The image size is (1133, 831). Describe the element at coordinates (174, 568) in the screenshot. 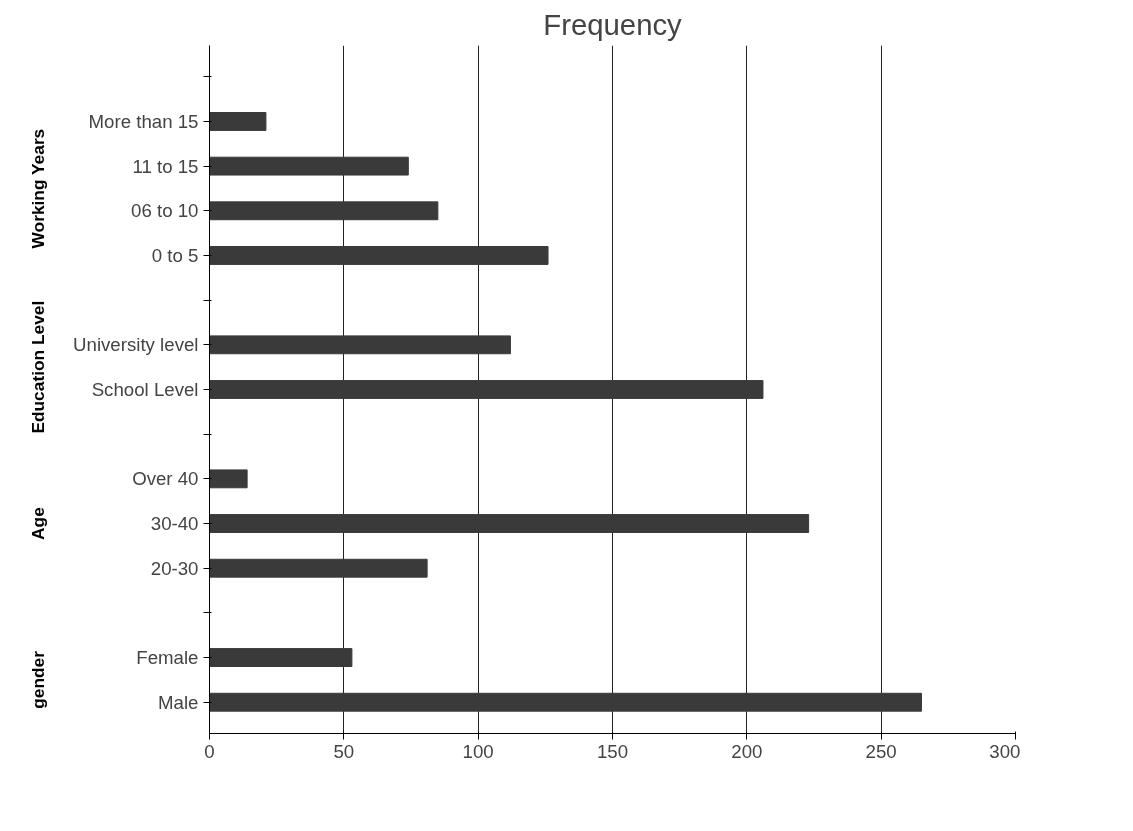

I see `y-tick-label: 20-30` at that location.